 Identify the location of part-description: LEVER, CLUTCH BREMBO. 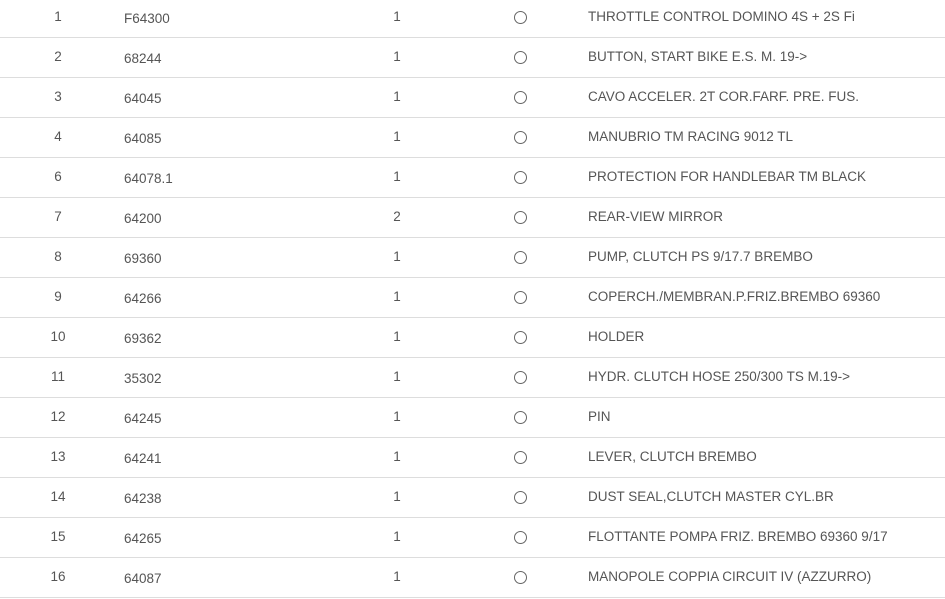
(672, 456).